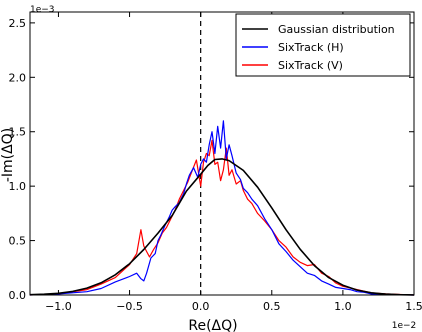 This screenshot has width=422, height=332. Describe the element at coordinates (18, 77) in the screenshot. I see `y-tick-label: 2.0` at that location.